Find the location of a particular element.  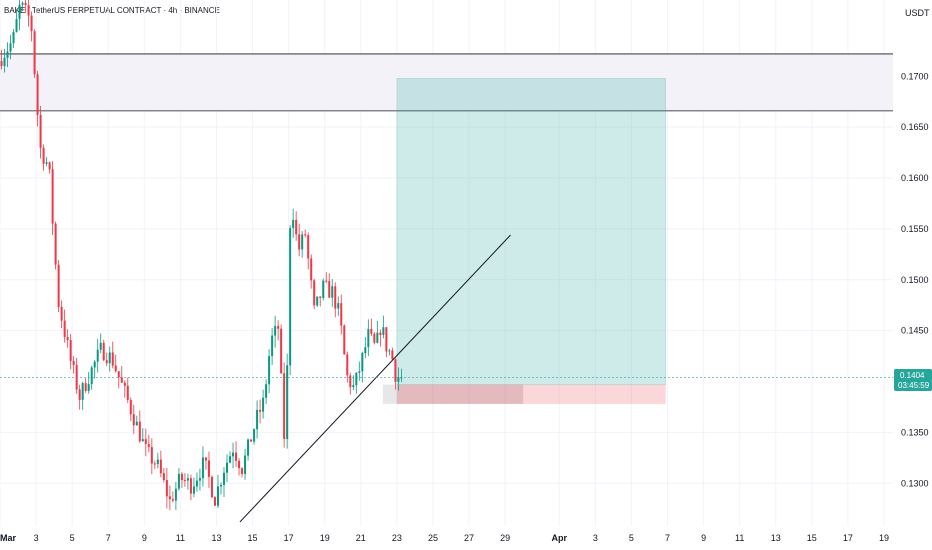

time-tick-label: 9 is located at coordinates (703, 538).